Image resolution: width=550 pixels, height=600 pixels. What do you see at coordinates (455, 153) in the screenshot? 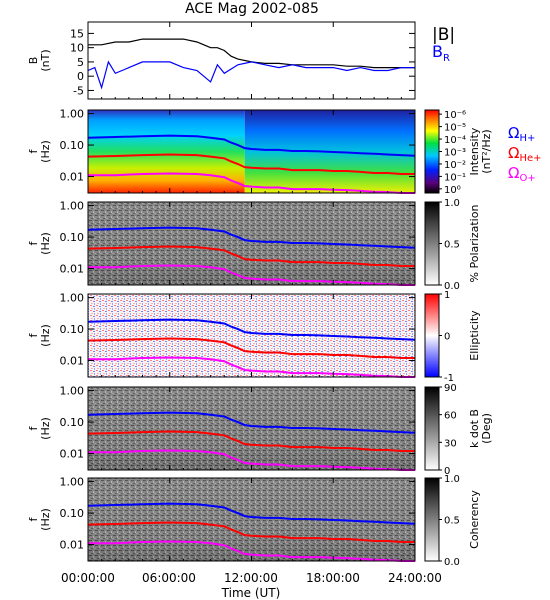
I see `colorbar-tick-label: 10⁻³` at bounding box center [455, 153].